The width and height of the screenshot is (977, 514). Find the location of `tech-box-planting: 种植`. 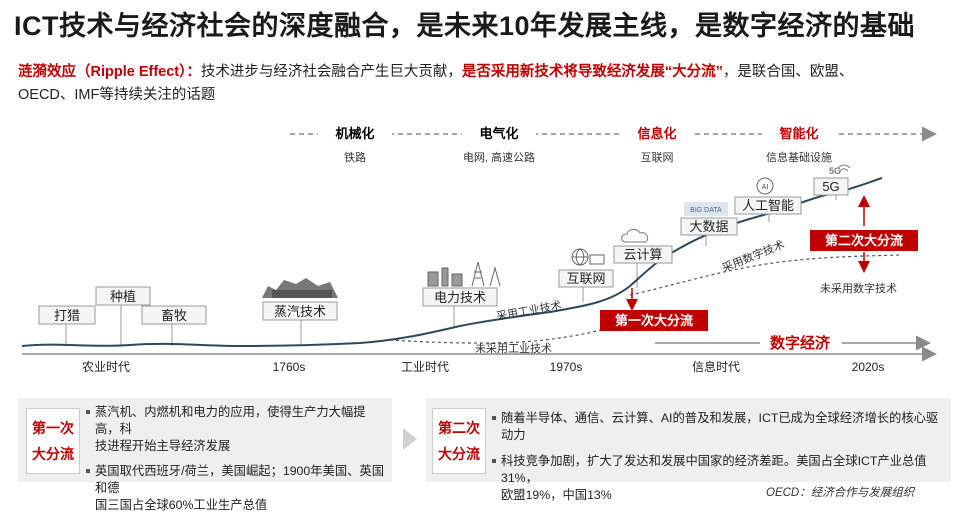

tech-box-planting: 种植 is located at coordinates (123, 296).